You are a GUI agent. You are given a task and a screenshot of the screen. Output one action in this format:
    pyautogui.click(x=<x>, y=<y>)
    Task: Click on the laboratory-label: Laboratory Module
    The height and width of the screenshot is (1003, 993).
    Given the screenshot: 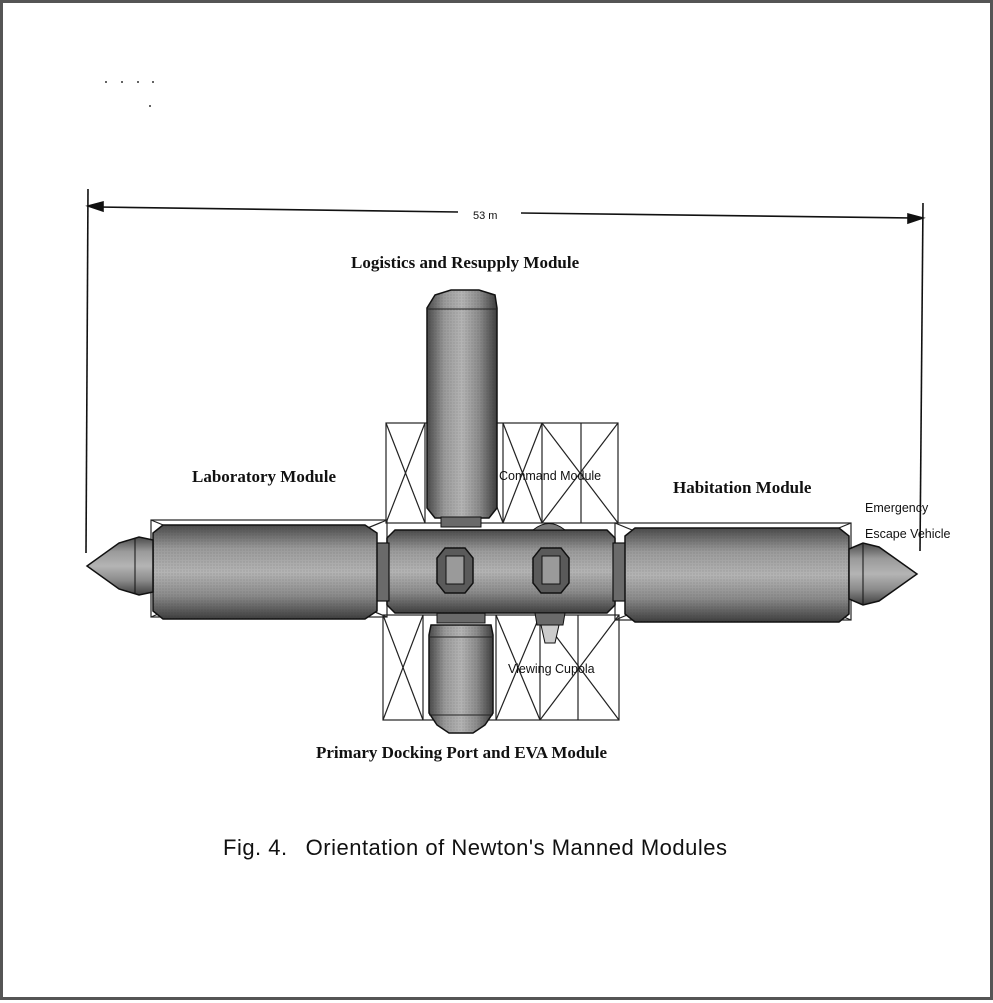 What is the action you would take?
    pyautogui.click(x=264, y=476)
    